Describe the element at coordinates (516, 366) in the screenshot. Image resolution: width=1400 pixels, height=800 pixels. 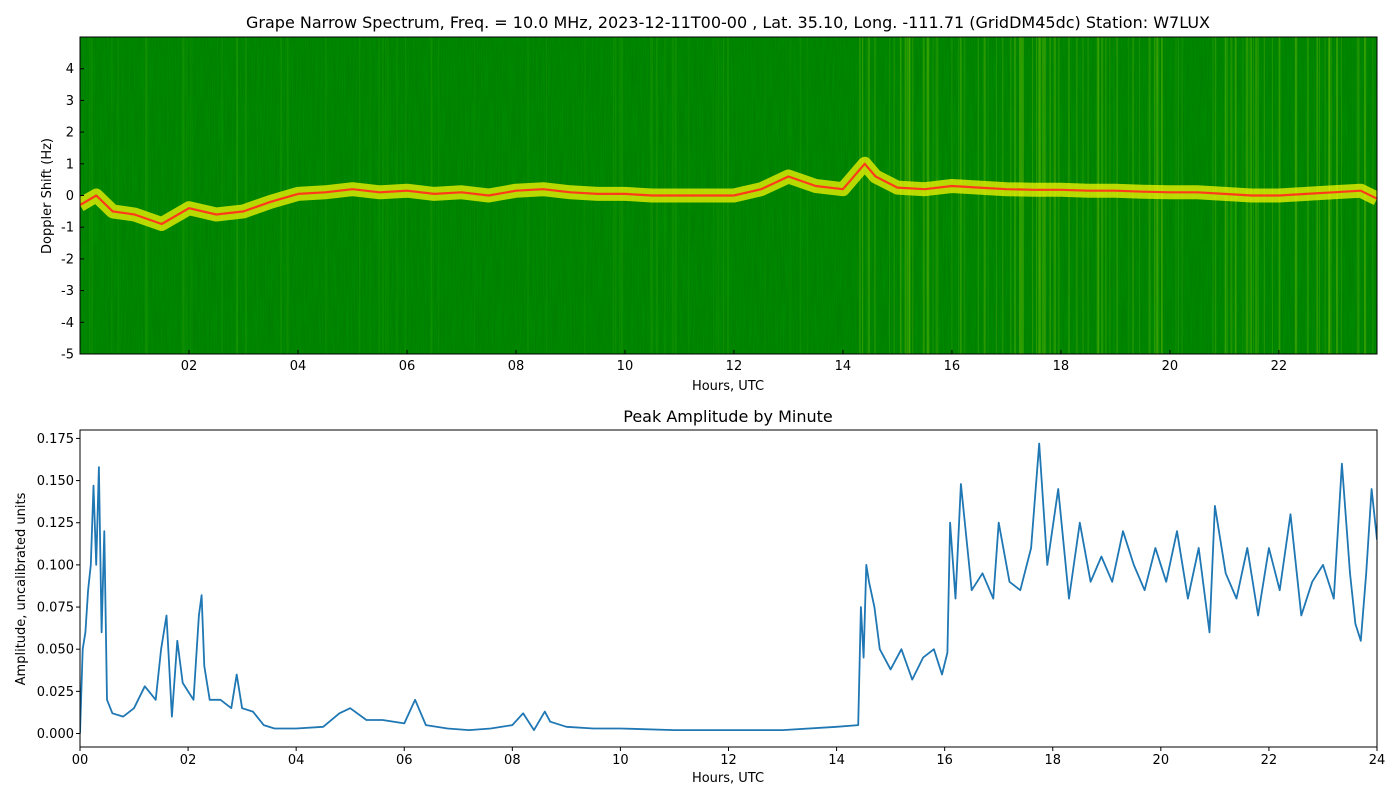
I see `spectrogram-x-tick-label: 08` at that location.